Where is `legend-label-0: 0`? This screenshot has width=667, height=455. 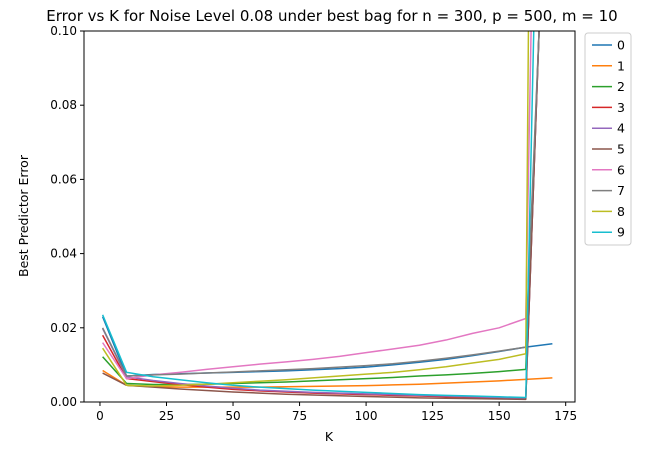
legend-label-0: 0 is located at coordinates (621, 45).